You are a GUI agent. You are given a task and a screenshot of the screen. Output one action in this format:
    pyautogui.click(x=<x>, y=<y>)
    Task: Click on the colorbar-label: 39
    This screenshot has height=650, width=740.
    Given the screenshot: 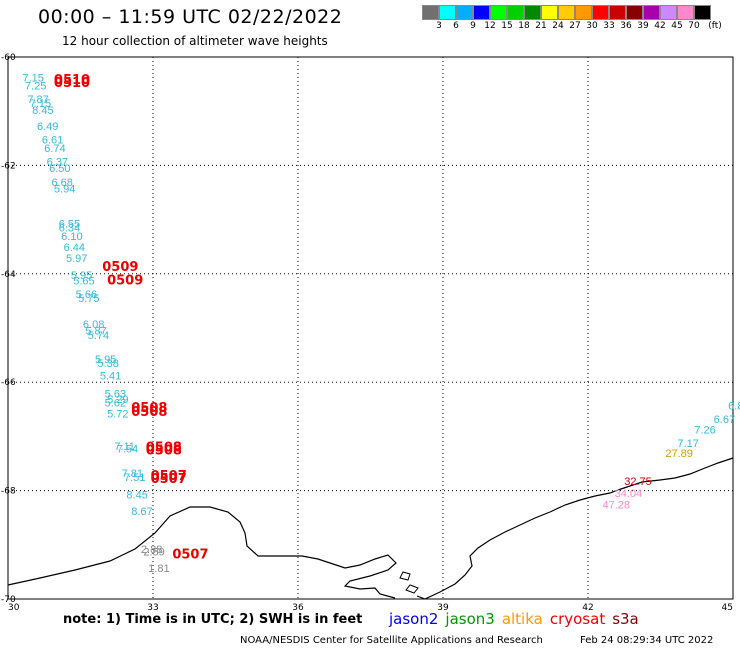 What is the action you would take?
    pyautogui.click(x=643, y=26)
    